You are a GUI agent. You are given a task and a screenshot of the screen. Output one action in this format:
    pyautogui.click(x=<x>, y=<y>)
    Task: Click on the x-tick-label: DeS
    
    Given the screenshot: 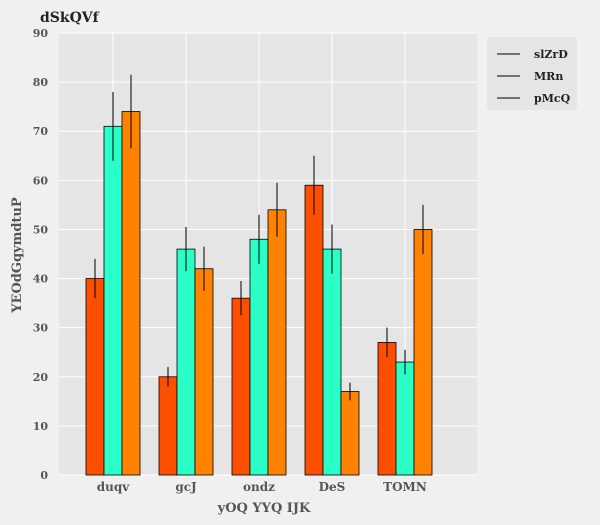 What is the action you would take?
    pyautogui.click(x=332, y=487)
    